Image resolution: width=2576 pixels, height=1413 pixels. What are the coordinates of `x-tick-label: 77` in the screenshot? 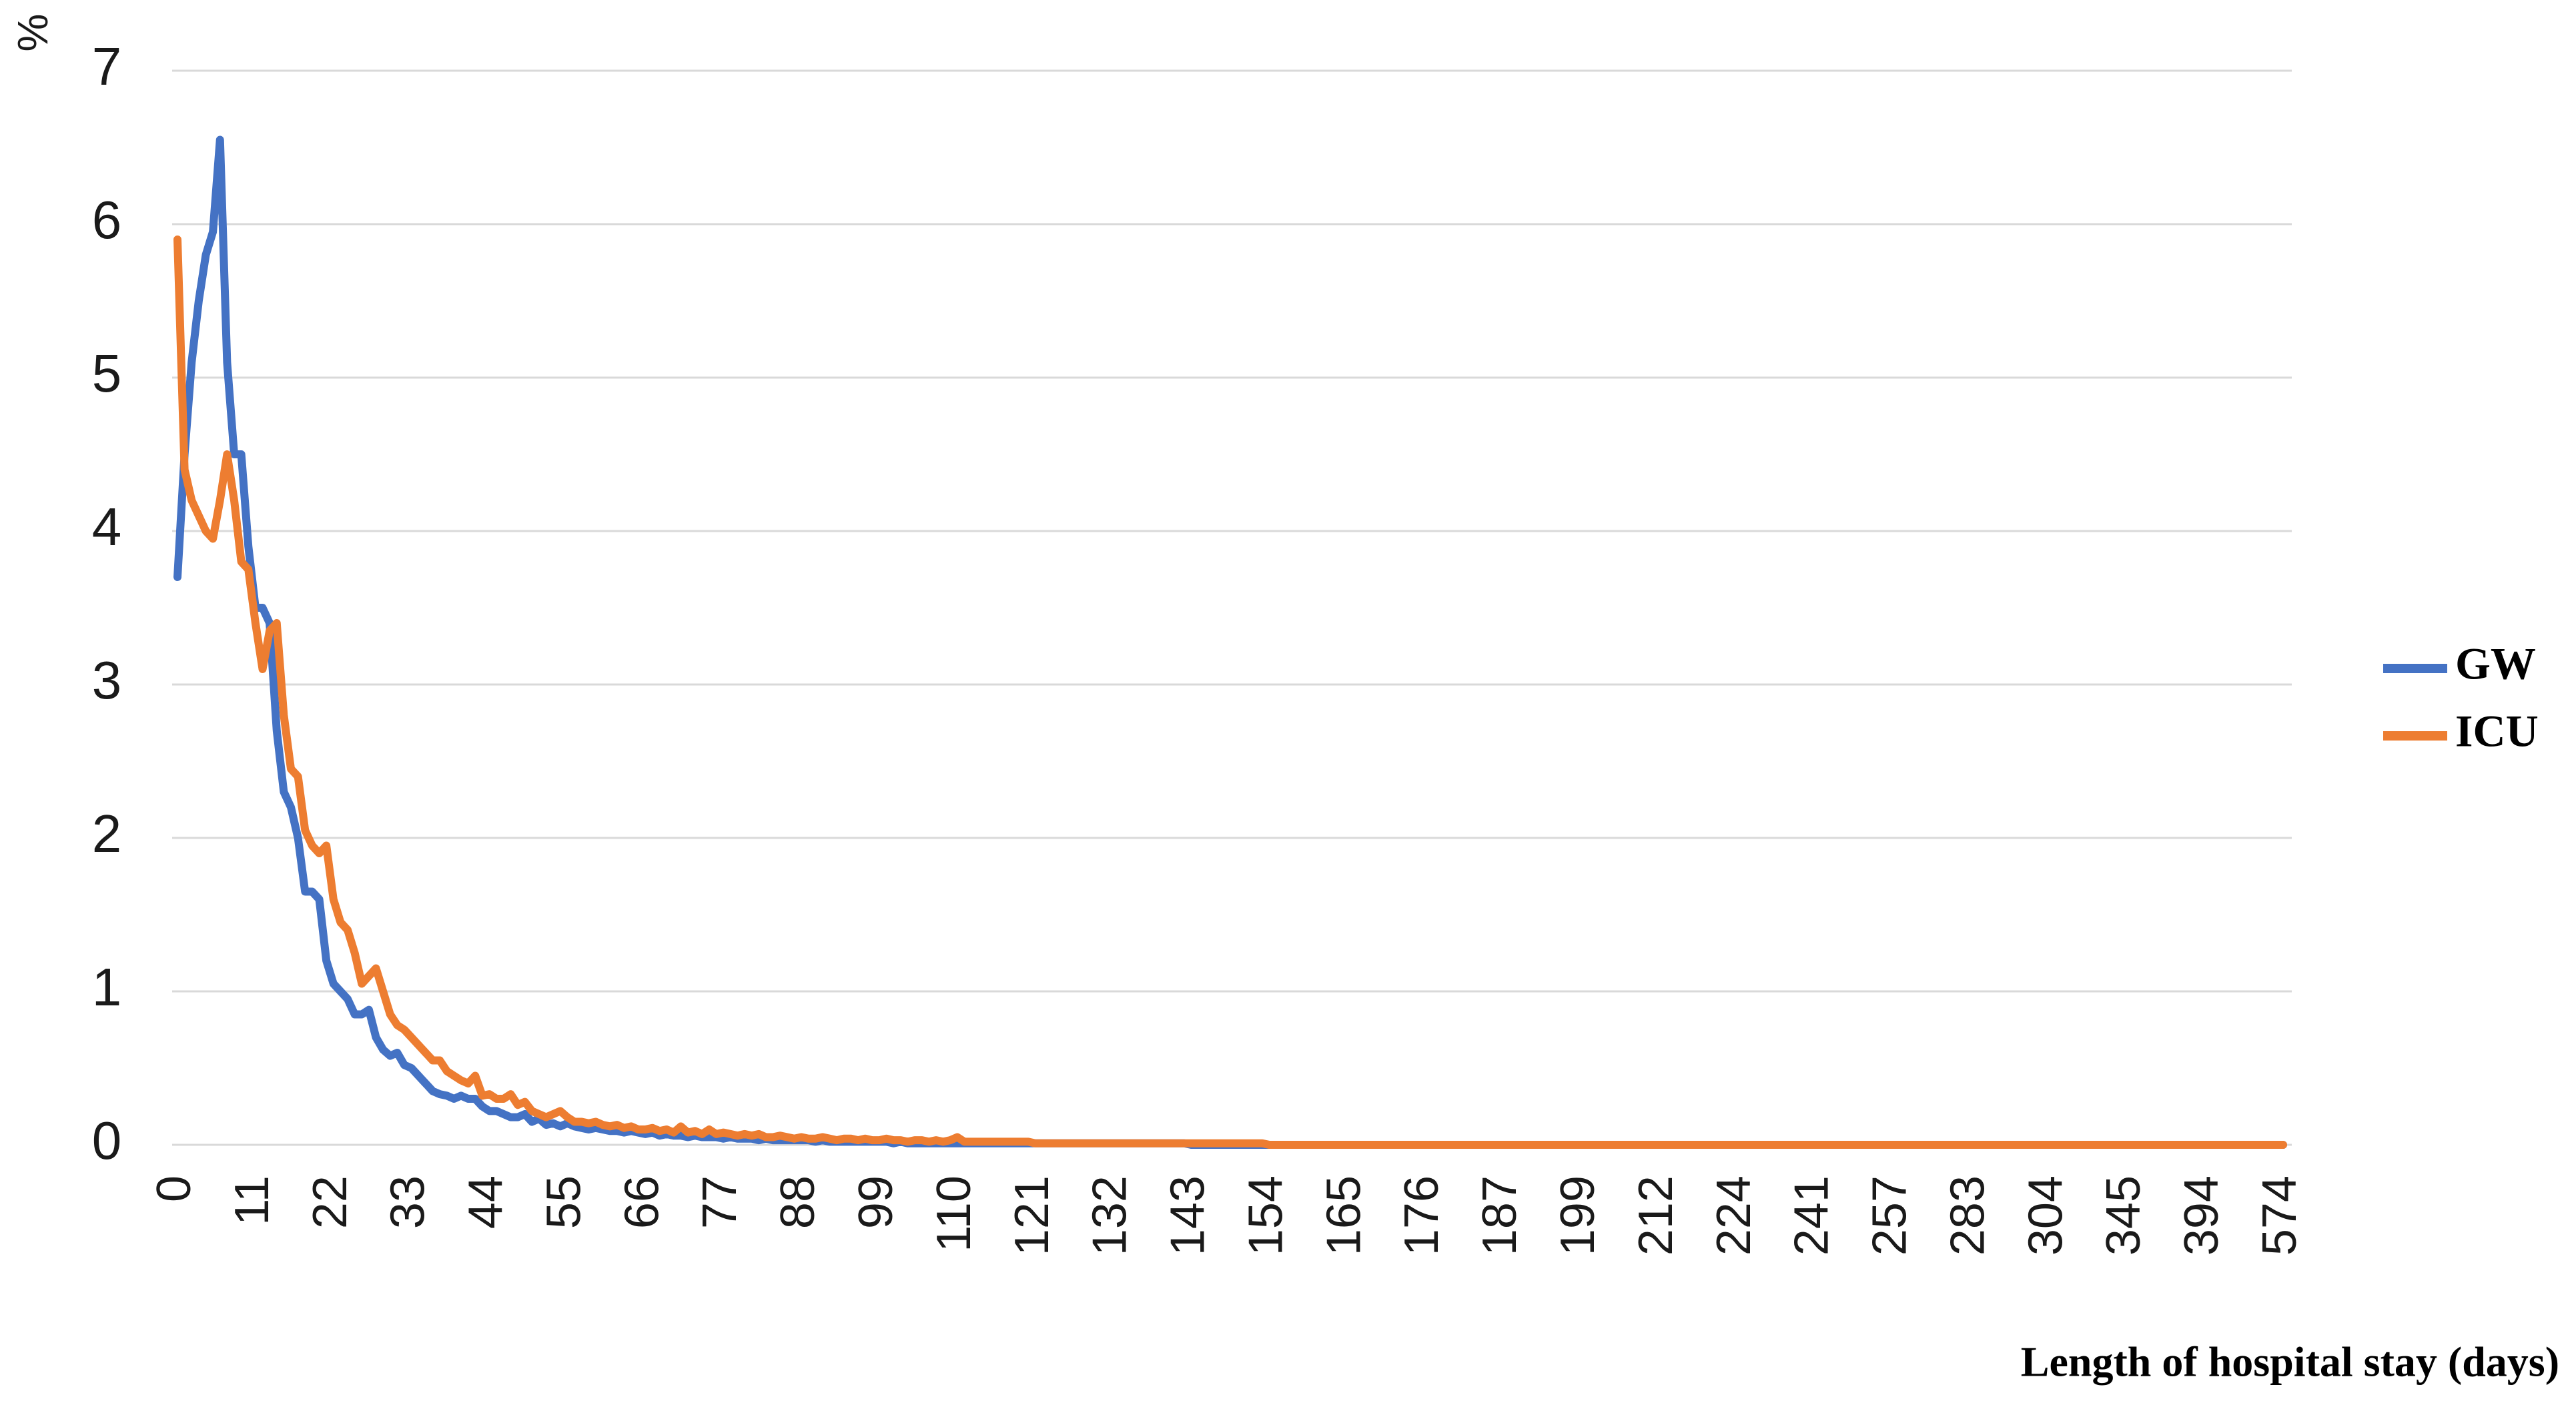 It's located at (720, 1202).